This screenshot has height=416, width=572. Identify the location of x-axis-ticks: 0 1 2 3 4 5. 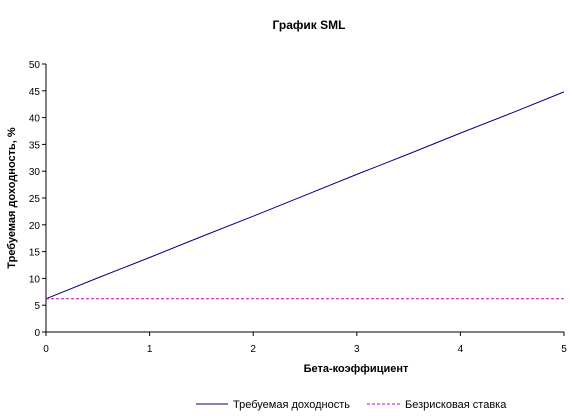
(305, 343).